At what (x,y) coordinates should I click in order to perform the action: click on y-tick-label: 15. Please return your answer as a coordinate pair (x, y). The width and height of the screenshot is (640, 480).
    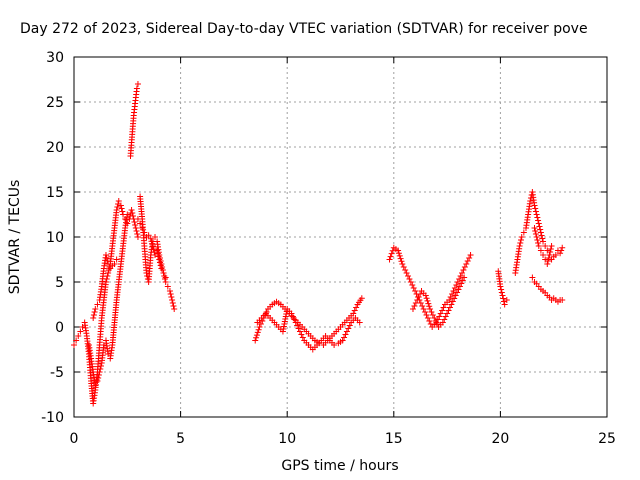
    Looking at the image, I should click on (55, 193).